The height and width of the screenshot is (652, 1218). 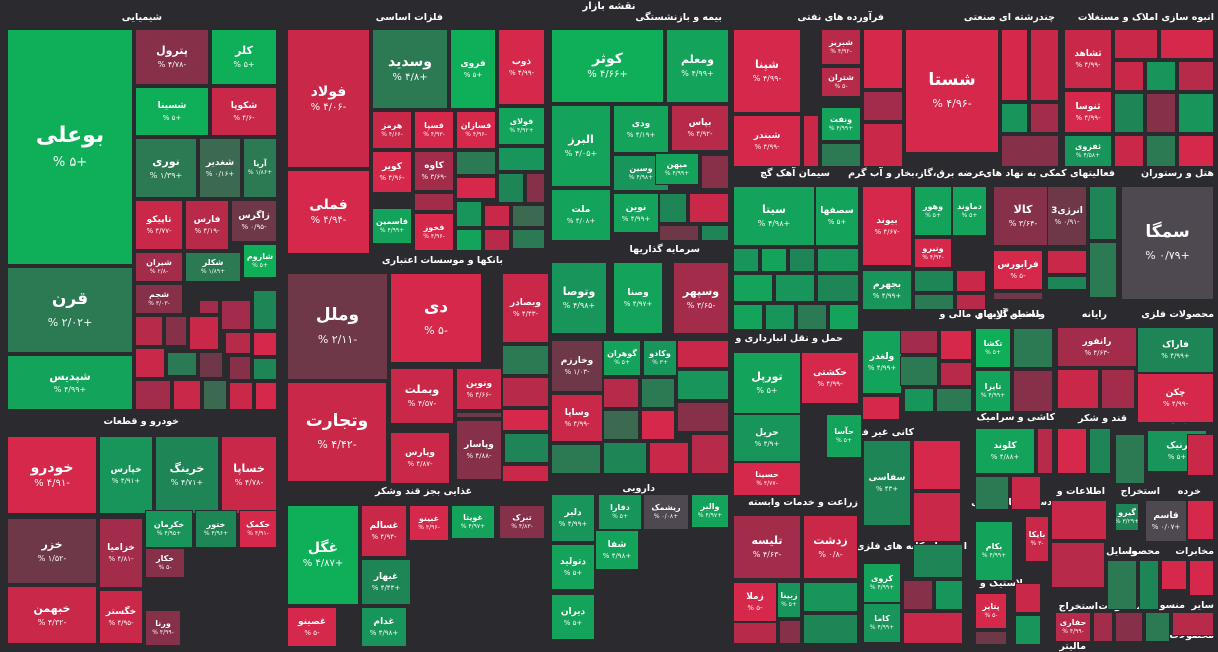 I want to click on stock-tile: سفاسی +۴۳ %, so click(x=887, y=483).